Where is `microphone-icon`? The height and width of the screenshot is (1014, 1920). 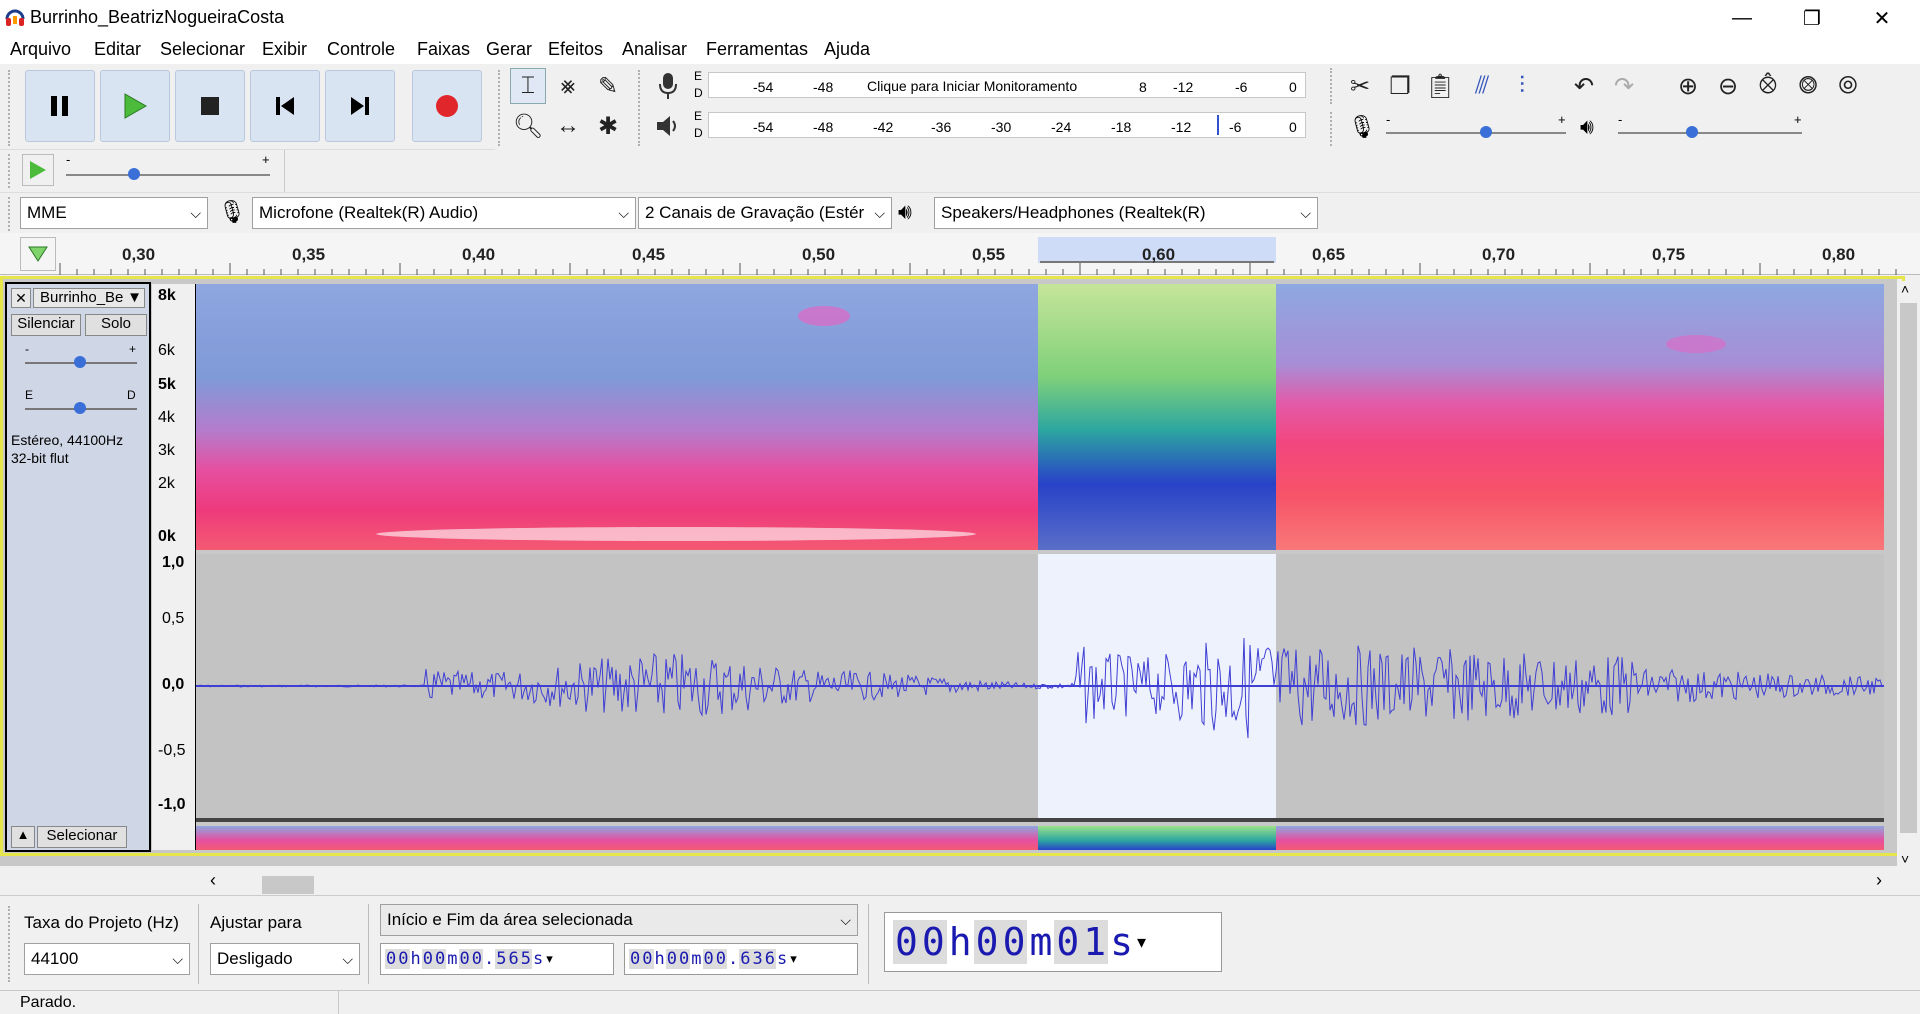
microphone-icon is located at coordinates (668, 86).